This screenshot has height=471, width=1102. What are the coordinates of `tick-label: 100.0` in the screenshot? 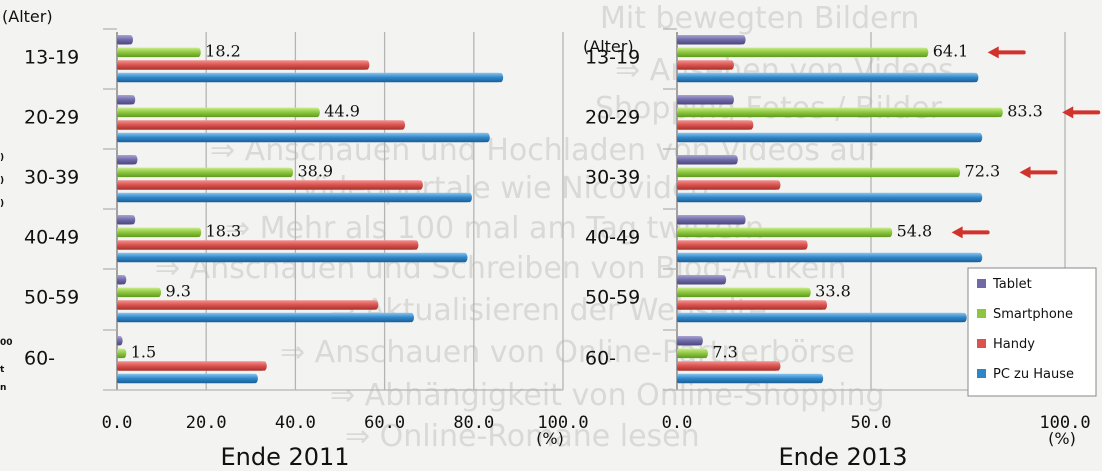 It's located at (562, 423).